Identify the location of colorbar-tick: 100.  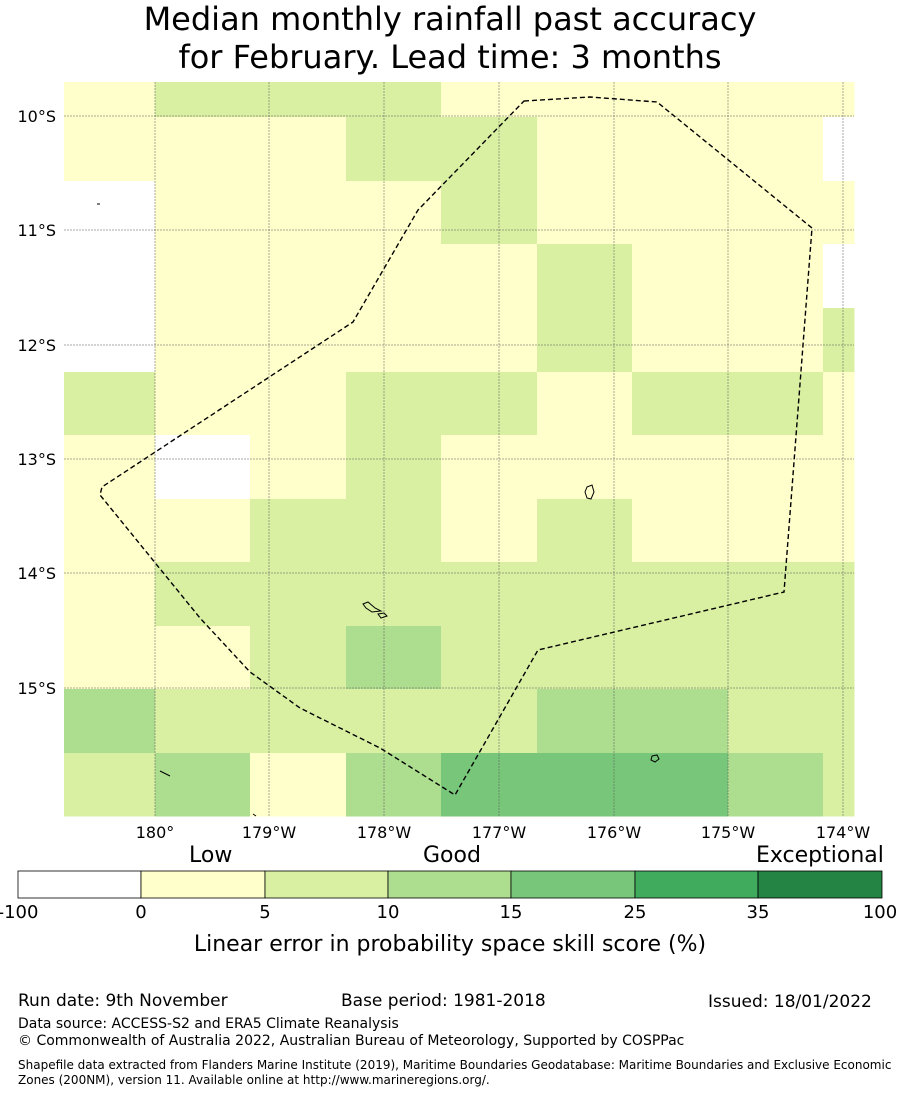
(880, 912).